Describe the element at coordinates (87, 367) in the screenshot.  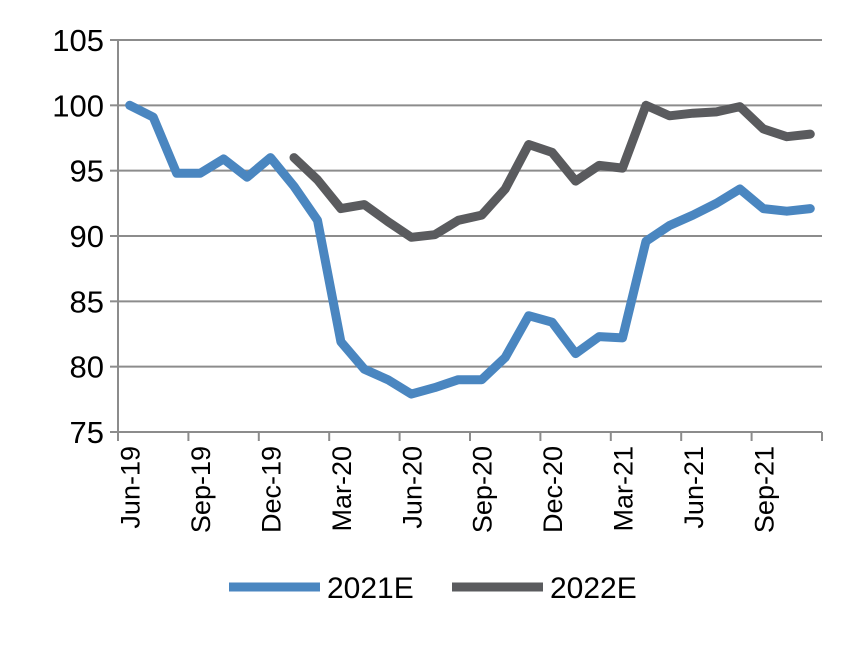
I see `y-tick-label: 80` at that location.